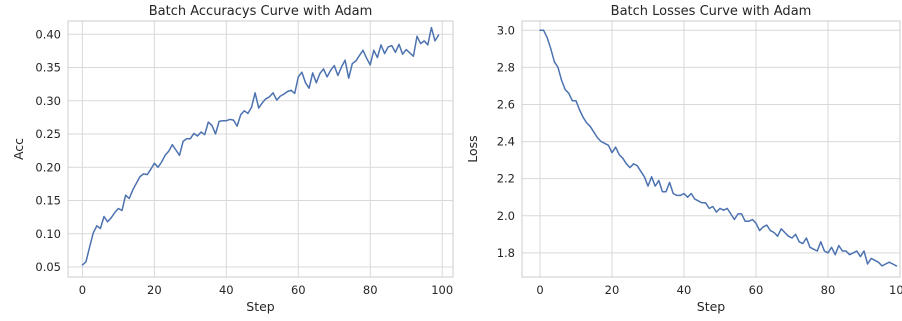 The width and height of the screenshot is (902, 321). I want to click on acc-x-axis-label: Step, so click(260, 306).